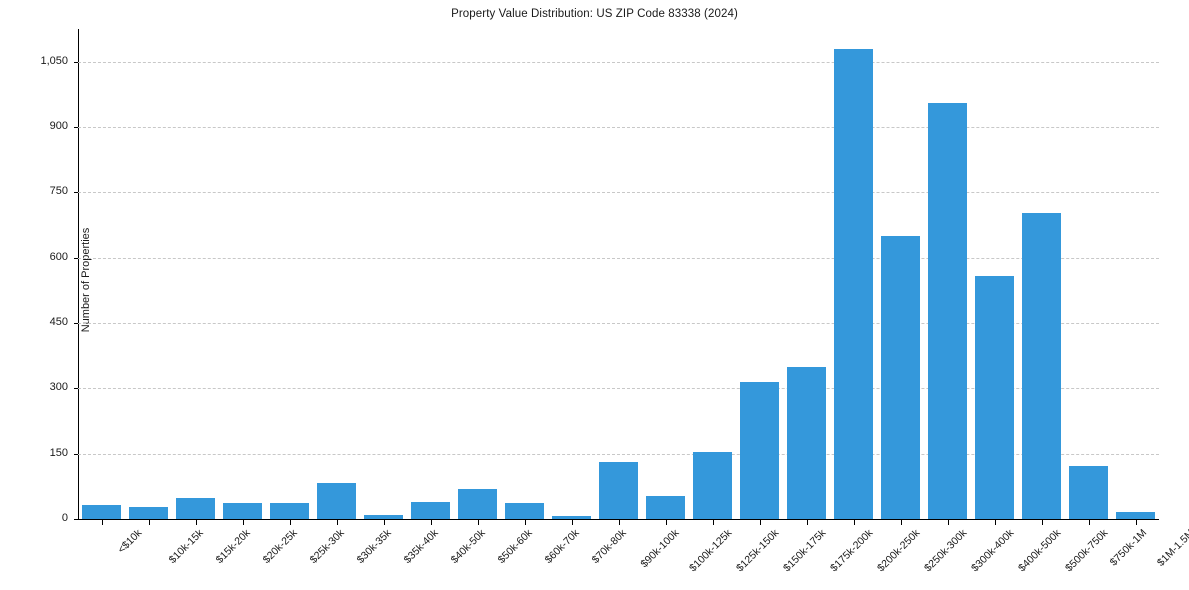  I want to click on x-tick-label: $35k-40k, so click(421, 547).